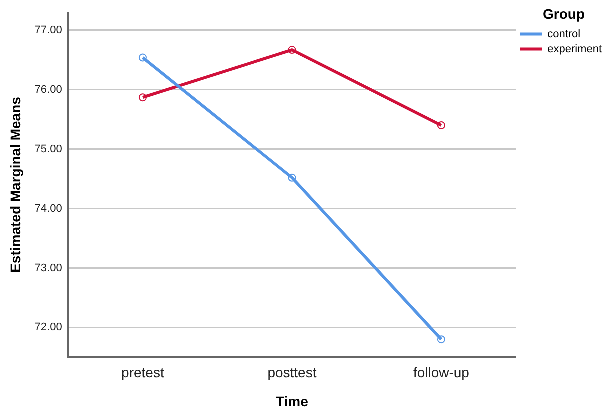 The image size is (612, 419). I want to click on x-tick-label: pretest, so click(143, 372).